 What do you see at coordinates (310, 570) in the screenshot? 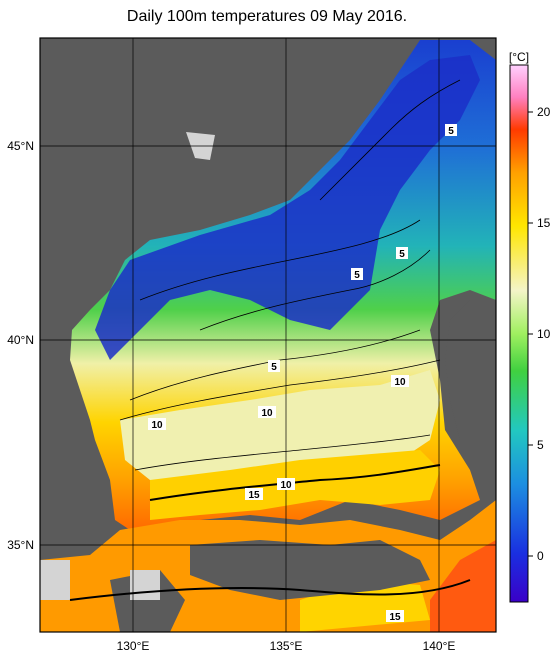
I see `southwest-japan` at bounding box center [310, 570].